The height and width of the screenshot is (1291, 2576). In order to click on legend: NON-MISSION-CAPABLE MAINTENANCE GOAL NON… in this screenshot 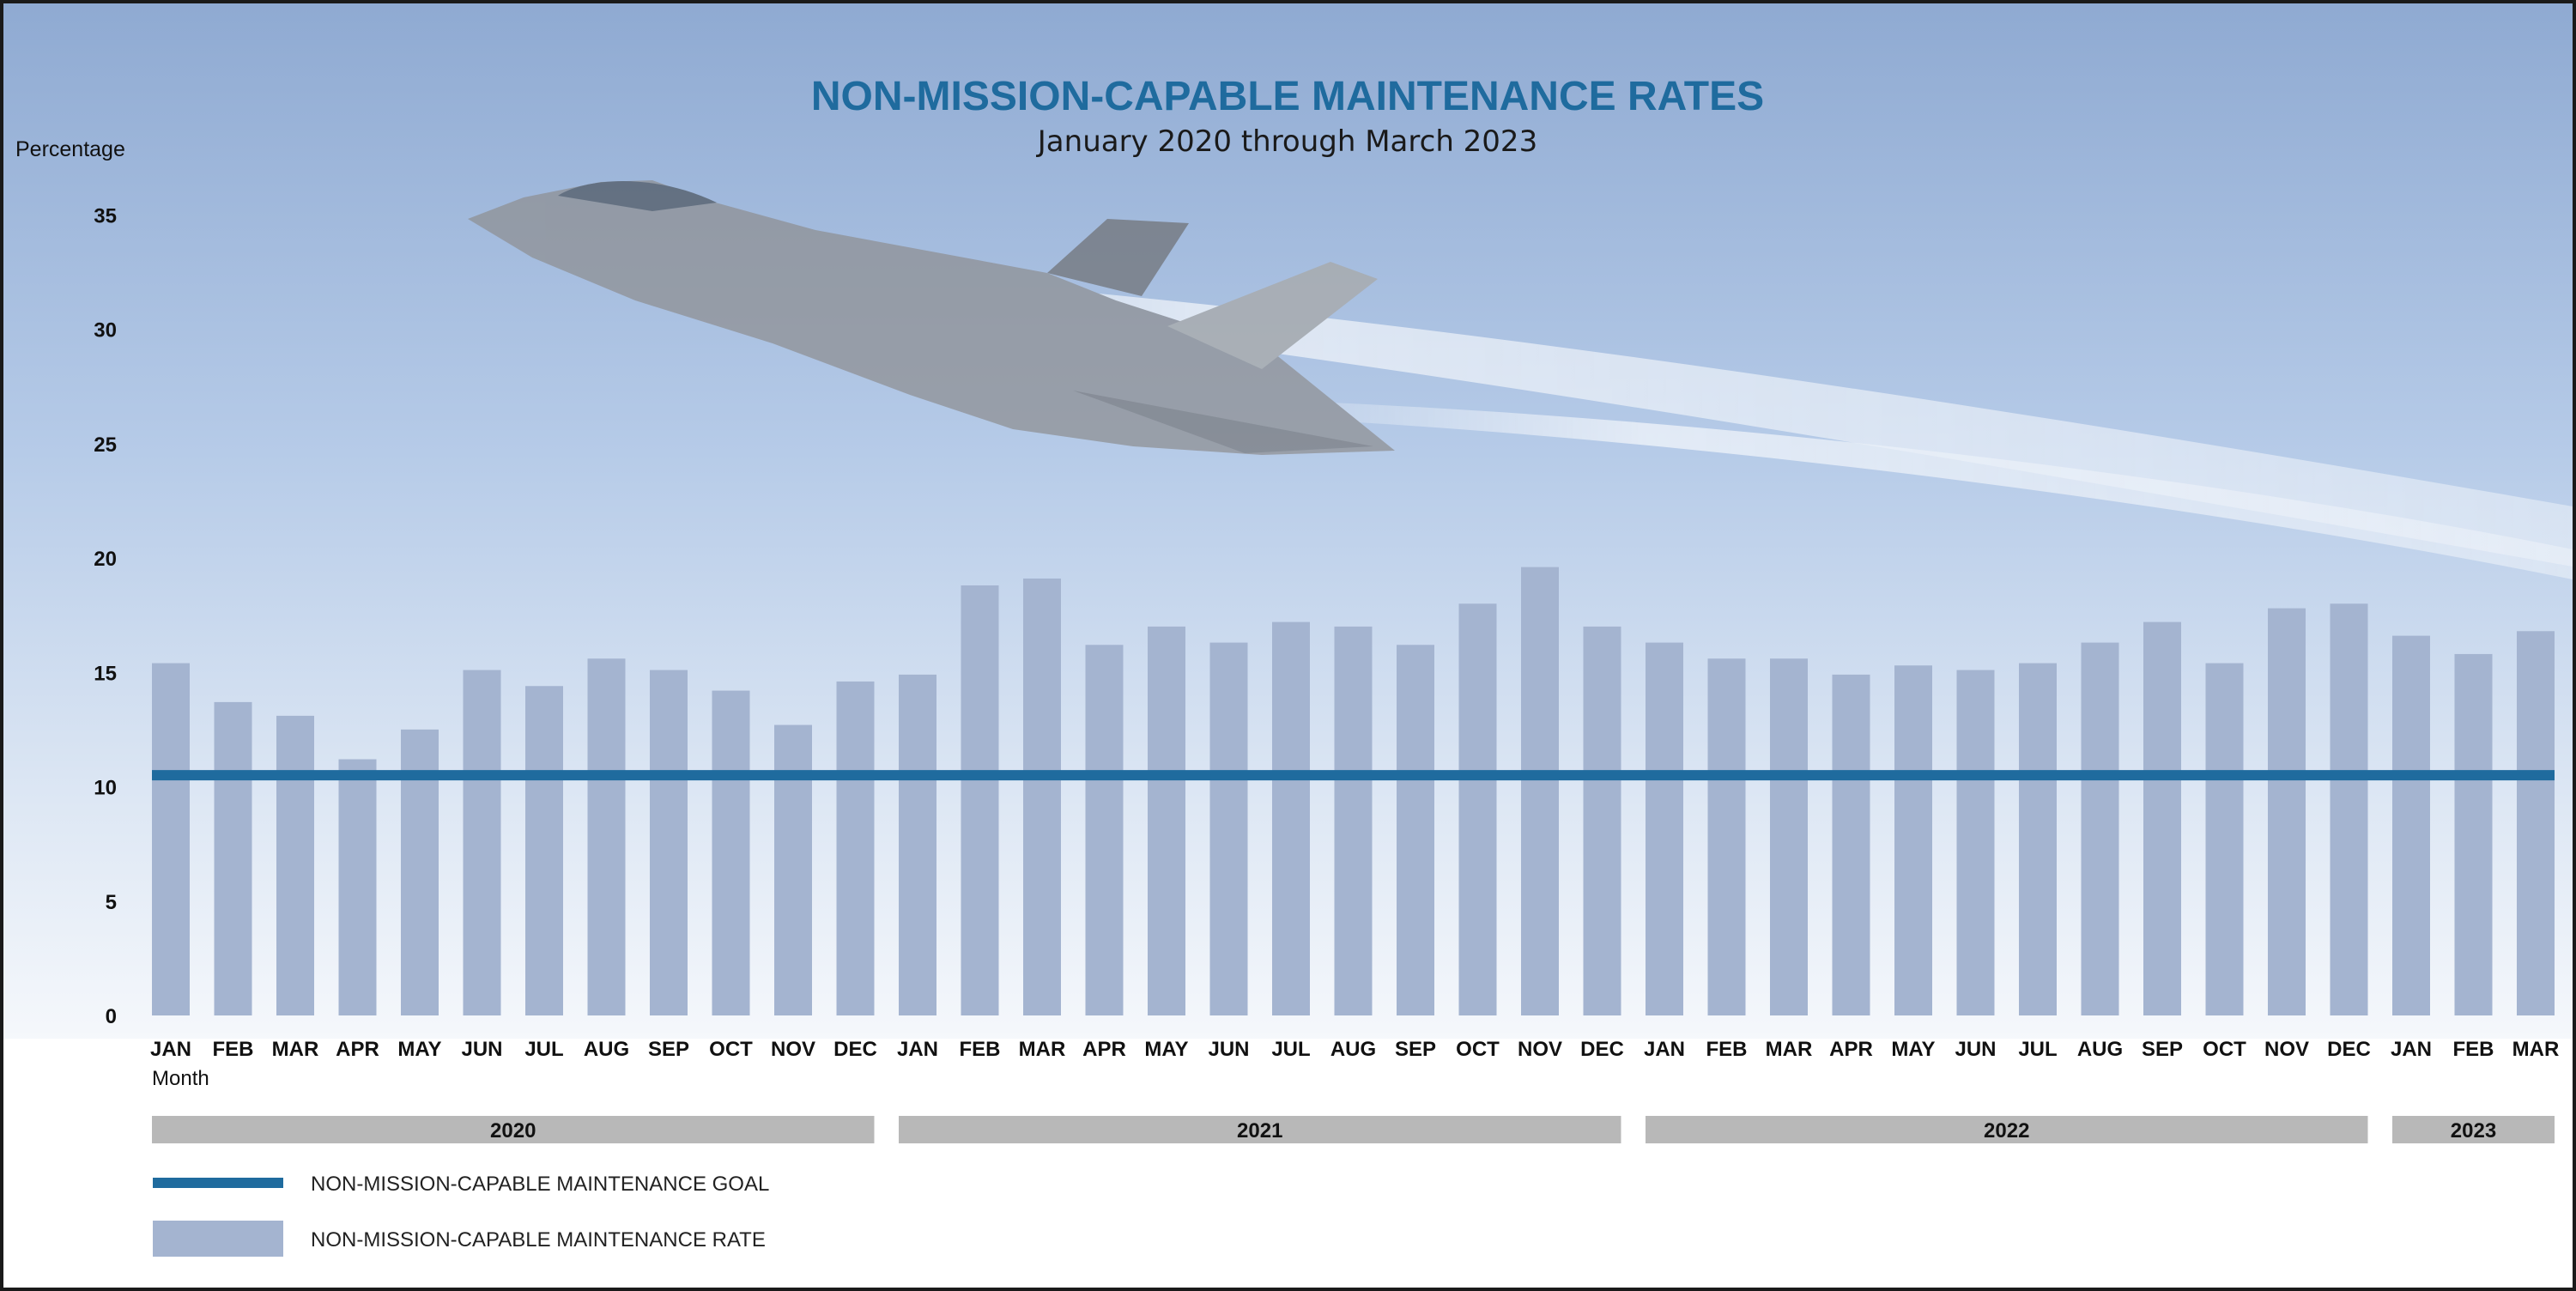, I will do `click(461, 1215)`.